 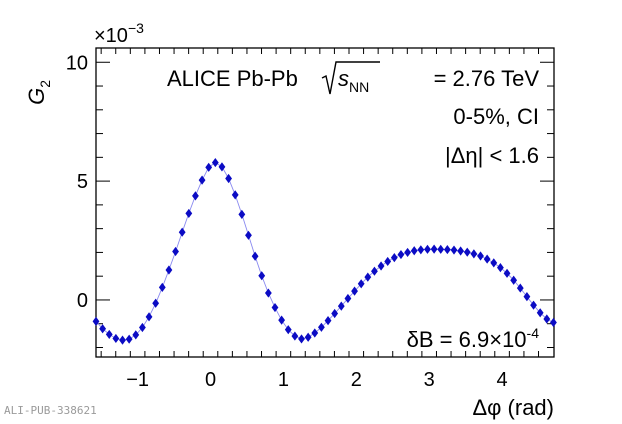 What do you see at coordinates (136, 28) in the screenshot?
I see `y-multiplier-exp: −3` at bounding box center [136, 28].